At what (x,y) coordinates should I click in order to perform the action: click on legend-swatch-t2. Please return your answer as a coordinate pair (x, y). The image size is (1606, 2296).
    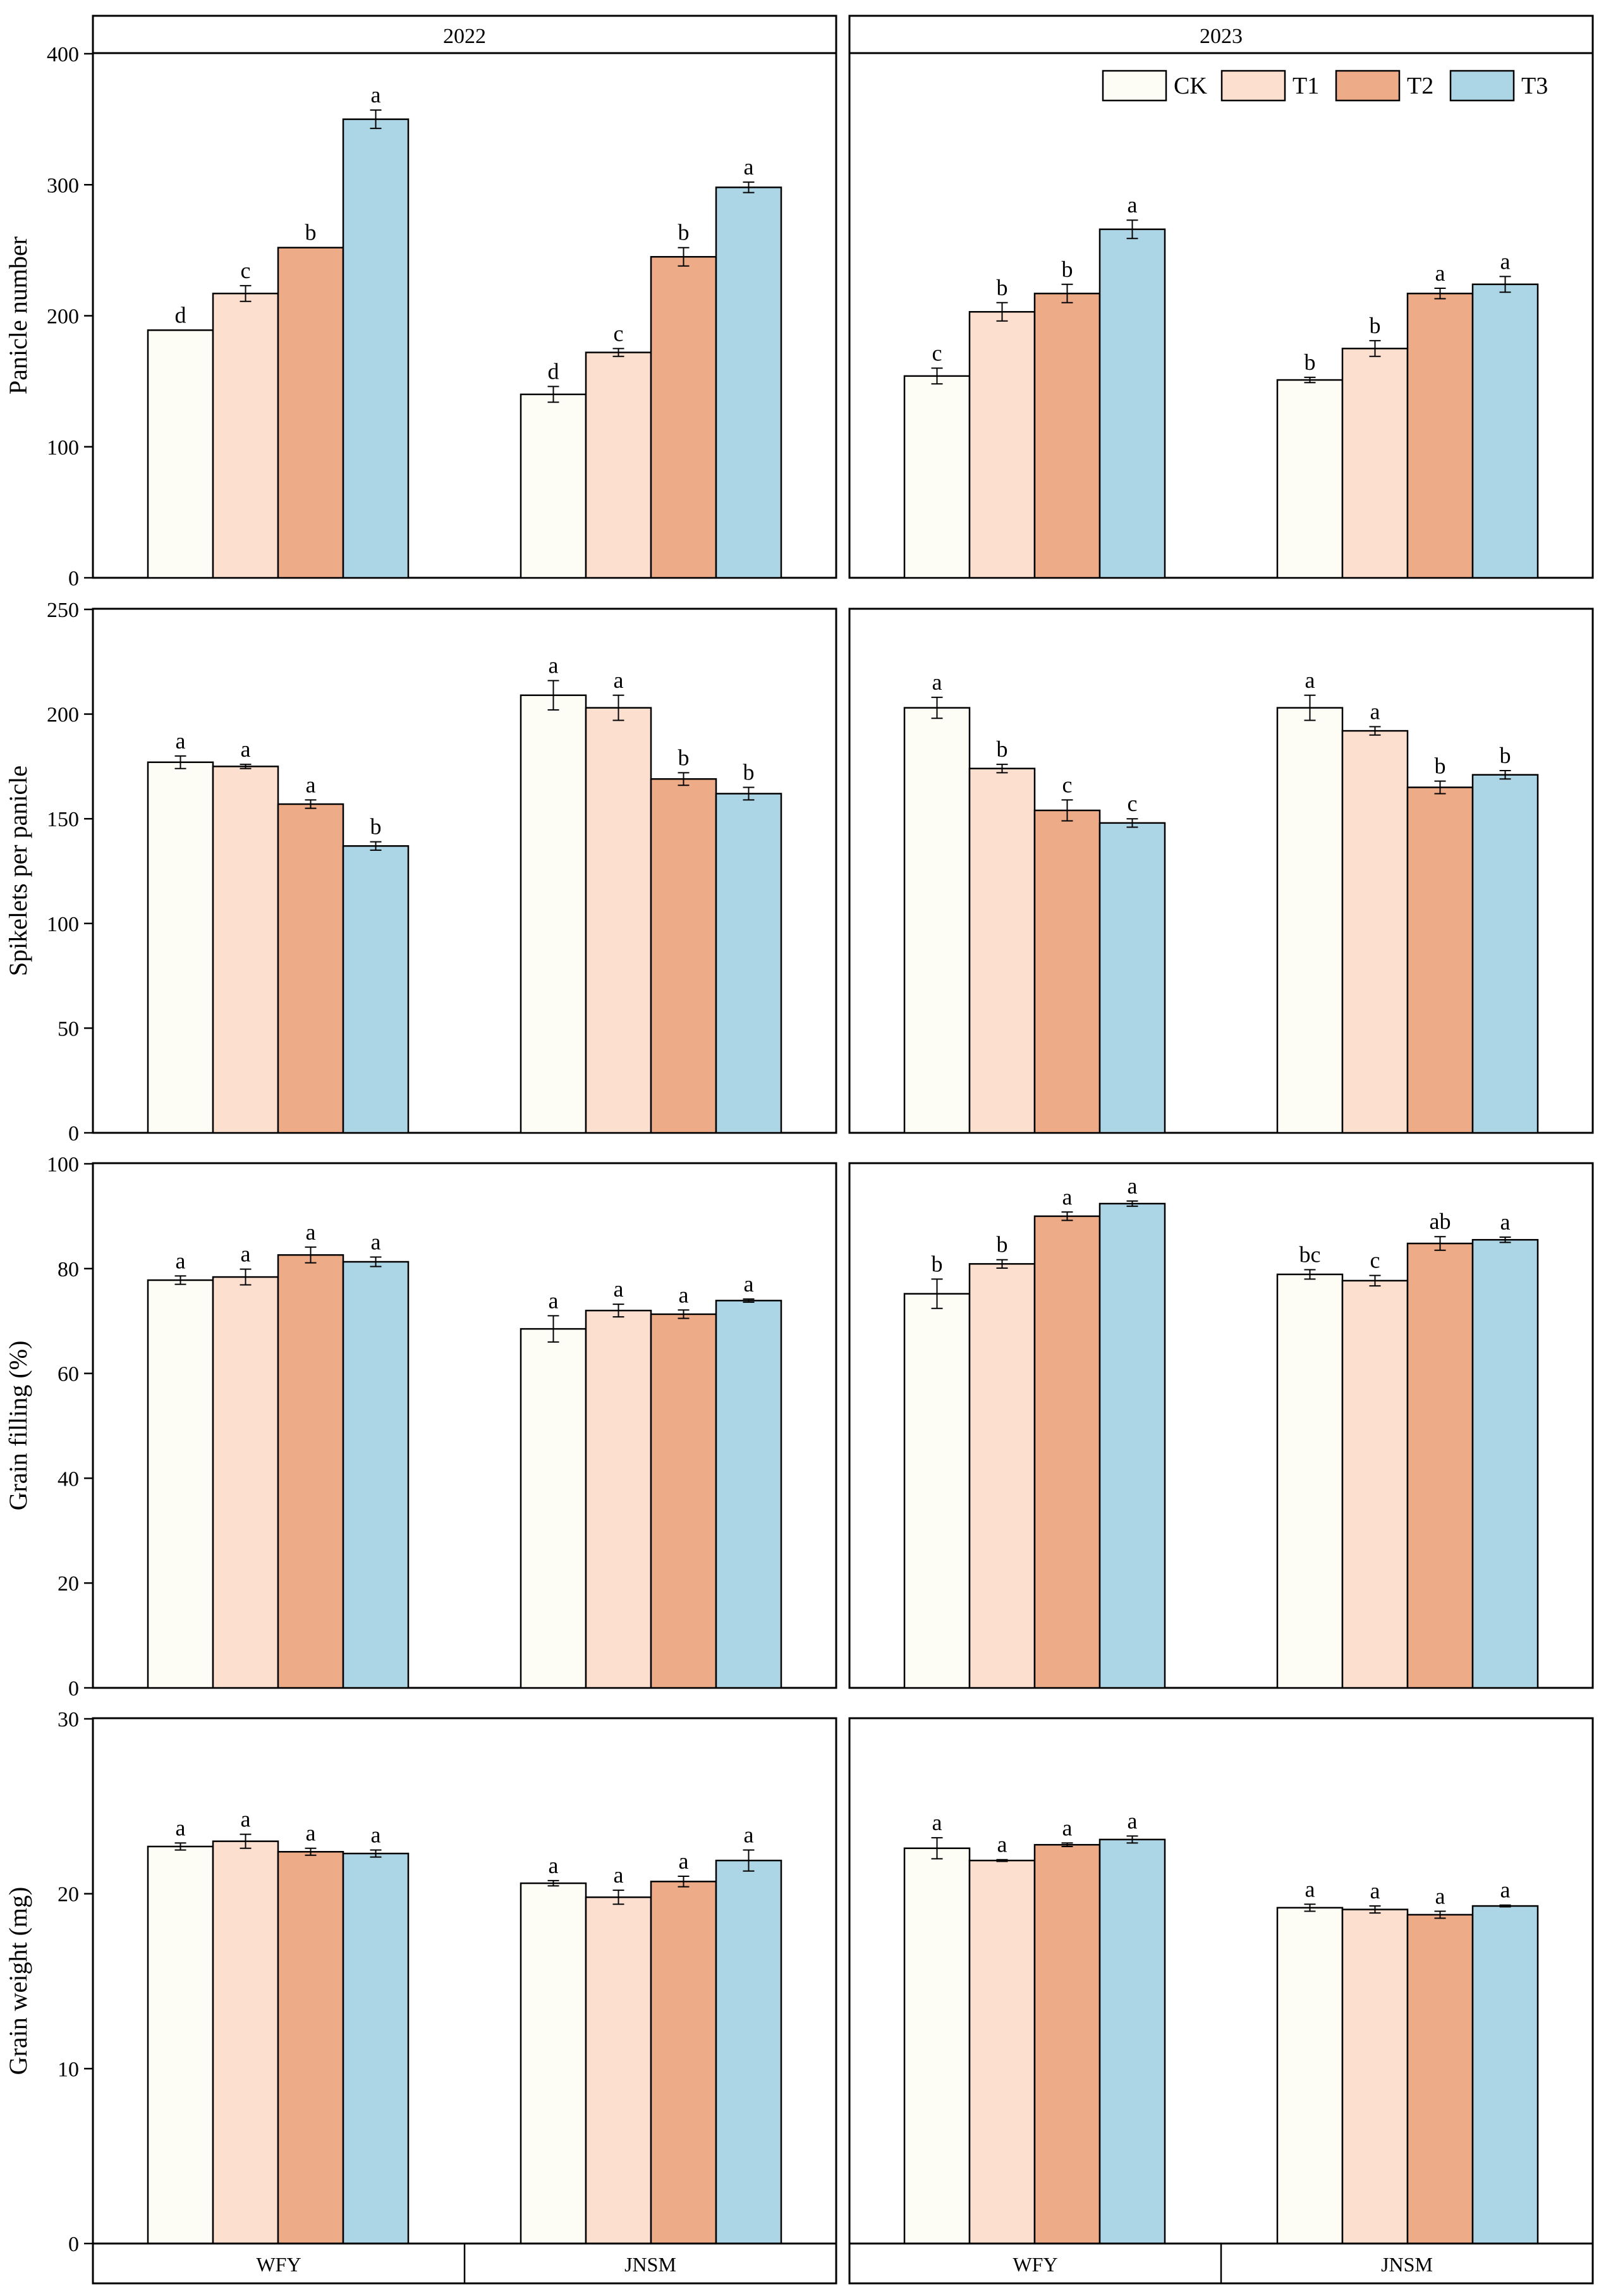
    Looking at the image, I should click on (1368, 86).